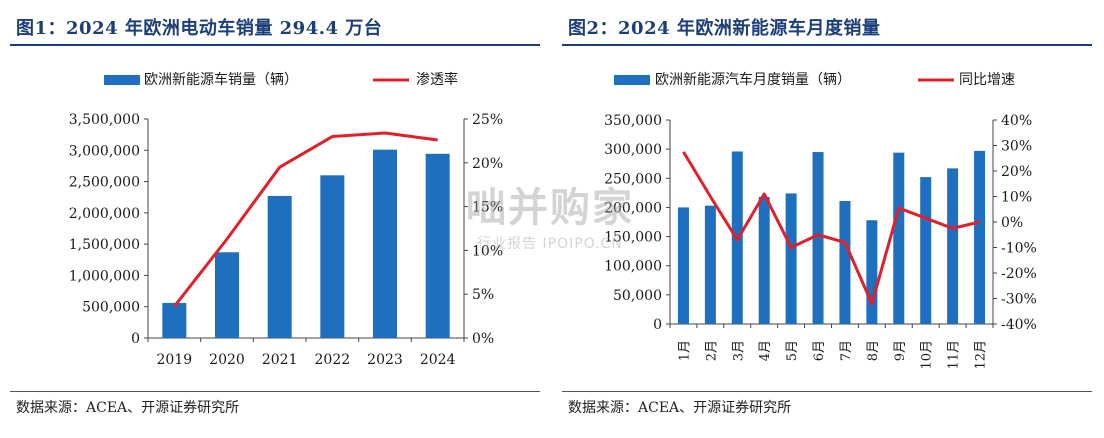 The width and height of the screenshot is (1104, 438). What do you see at coordinates (1019, 325) in the screenshot?
I see `y-right-tick-label: -40%` at bounding box center [1019, 325].